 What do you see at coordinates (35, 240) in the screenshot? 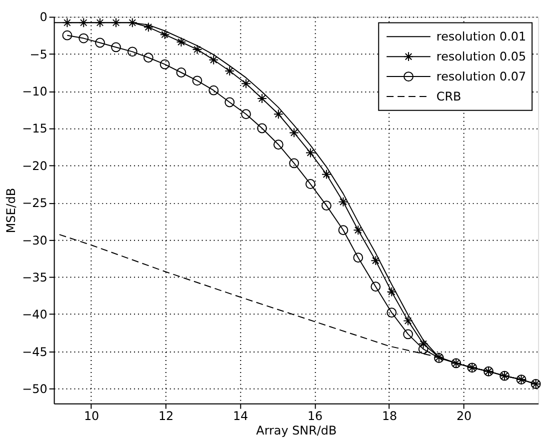
I see `y-tick-label: −30` at bounding box center [35, 240].